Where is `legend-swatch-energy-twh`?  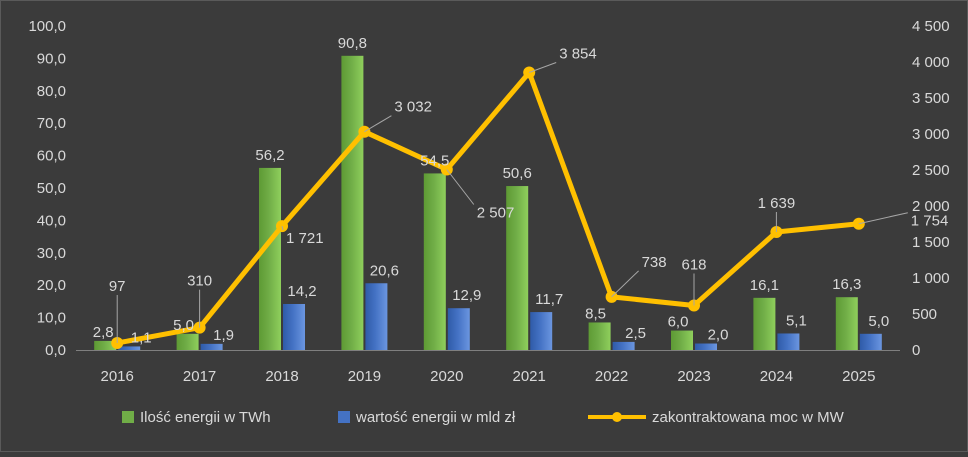
legend-swatch-energy-twh is located at coordinates (128, 417).